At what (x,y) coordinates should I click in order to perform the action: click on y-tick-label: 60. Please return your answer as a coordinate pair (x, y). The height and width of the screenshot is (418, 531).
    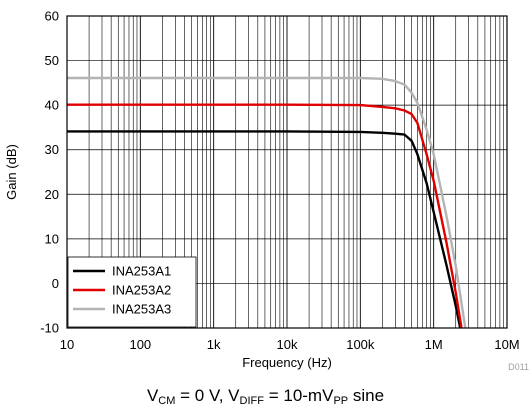
    Looking at the image, I should click on (52, 16).